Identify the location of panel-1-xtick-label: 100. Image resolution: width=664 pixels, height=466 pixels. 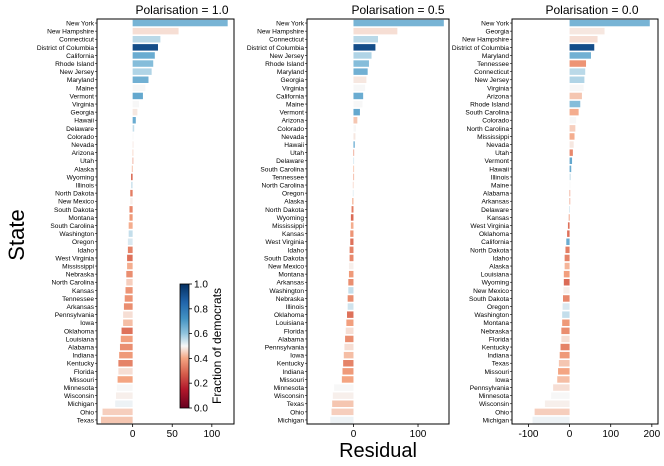
(211, 434).